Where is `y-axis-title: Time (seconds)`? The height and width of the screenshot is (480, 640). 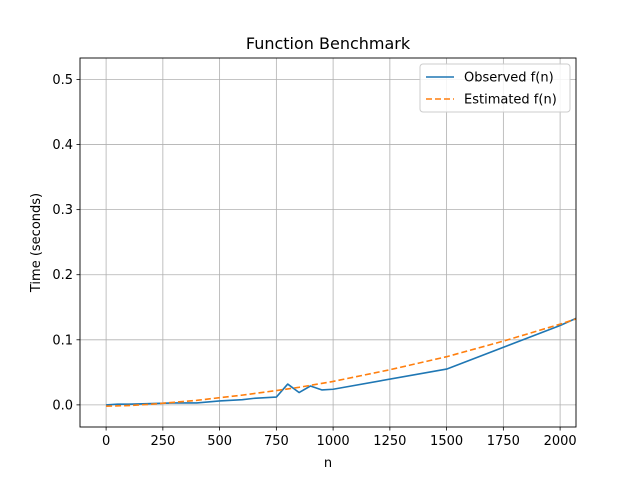
y-axis-title: Time (seconds) is located at coordinates (36, 243).